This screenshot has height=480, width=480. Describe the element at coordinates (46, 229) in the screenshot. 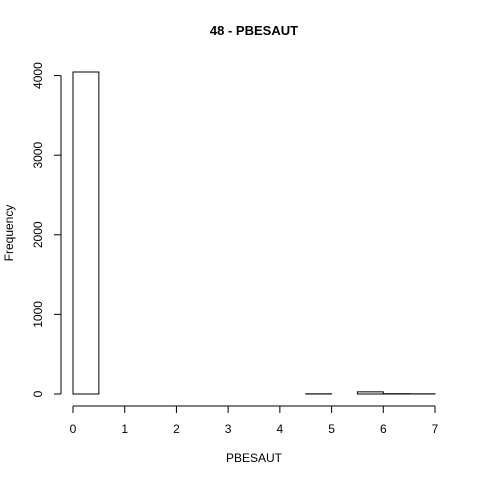

I see `y-axis: 0 1000 2000 3000 4000` at that location.